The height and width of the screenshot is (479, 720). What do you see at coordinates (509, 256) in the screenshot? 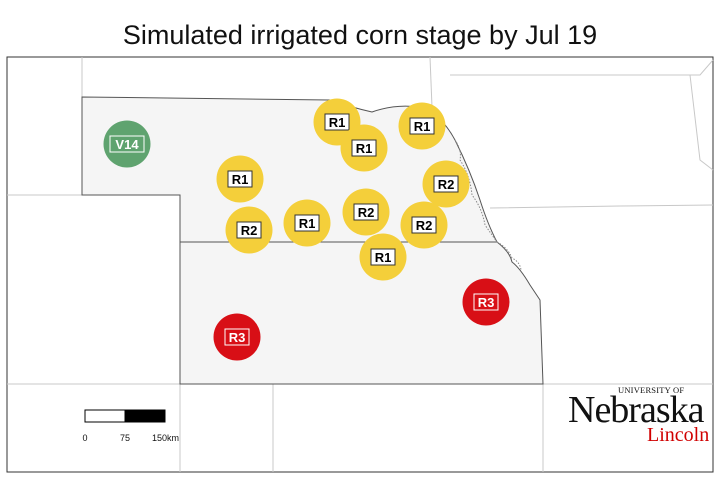
I see `river-ks-mo` at bounding box center [509, 256].